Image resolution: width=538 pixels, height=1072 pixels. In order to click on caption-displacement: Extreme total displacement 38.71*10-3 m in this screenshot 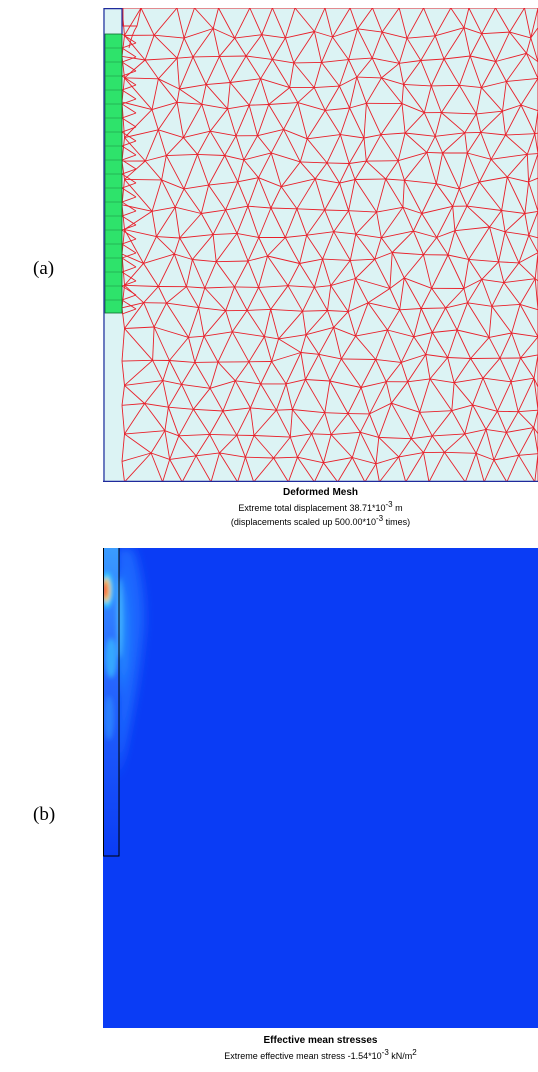, I will do `click(320, 506)`.